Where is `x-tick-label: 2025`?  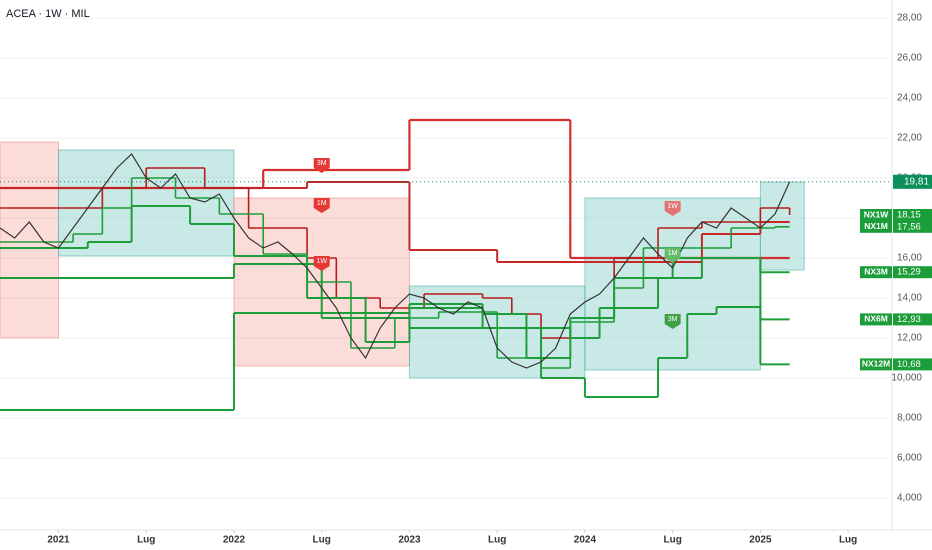
x-tick-label: 2025 is located at coordinates (760, 540).